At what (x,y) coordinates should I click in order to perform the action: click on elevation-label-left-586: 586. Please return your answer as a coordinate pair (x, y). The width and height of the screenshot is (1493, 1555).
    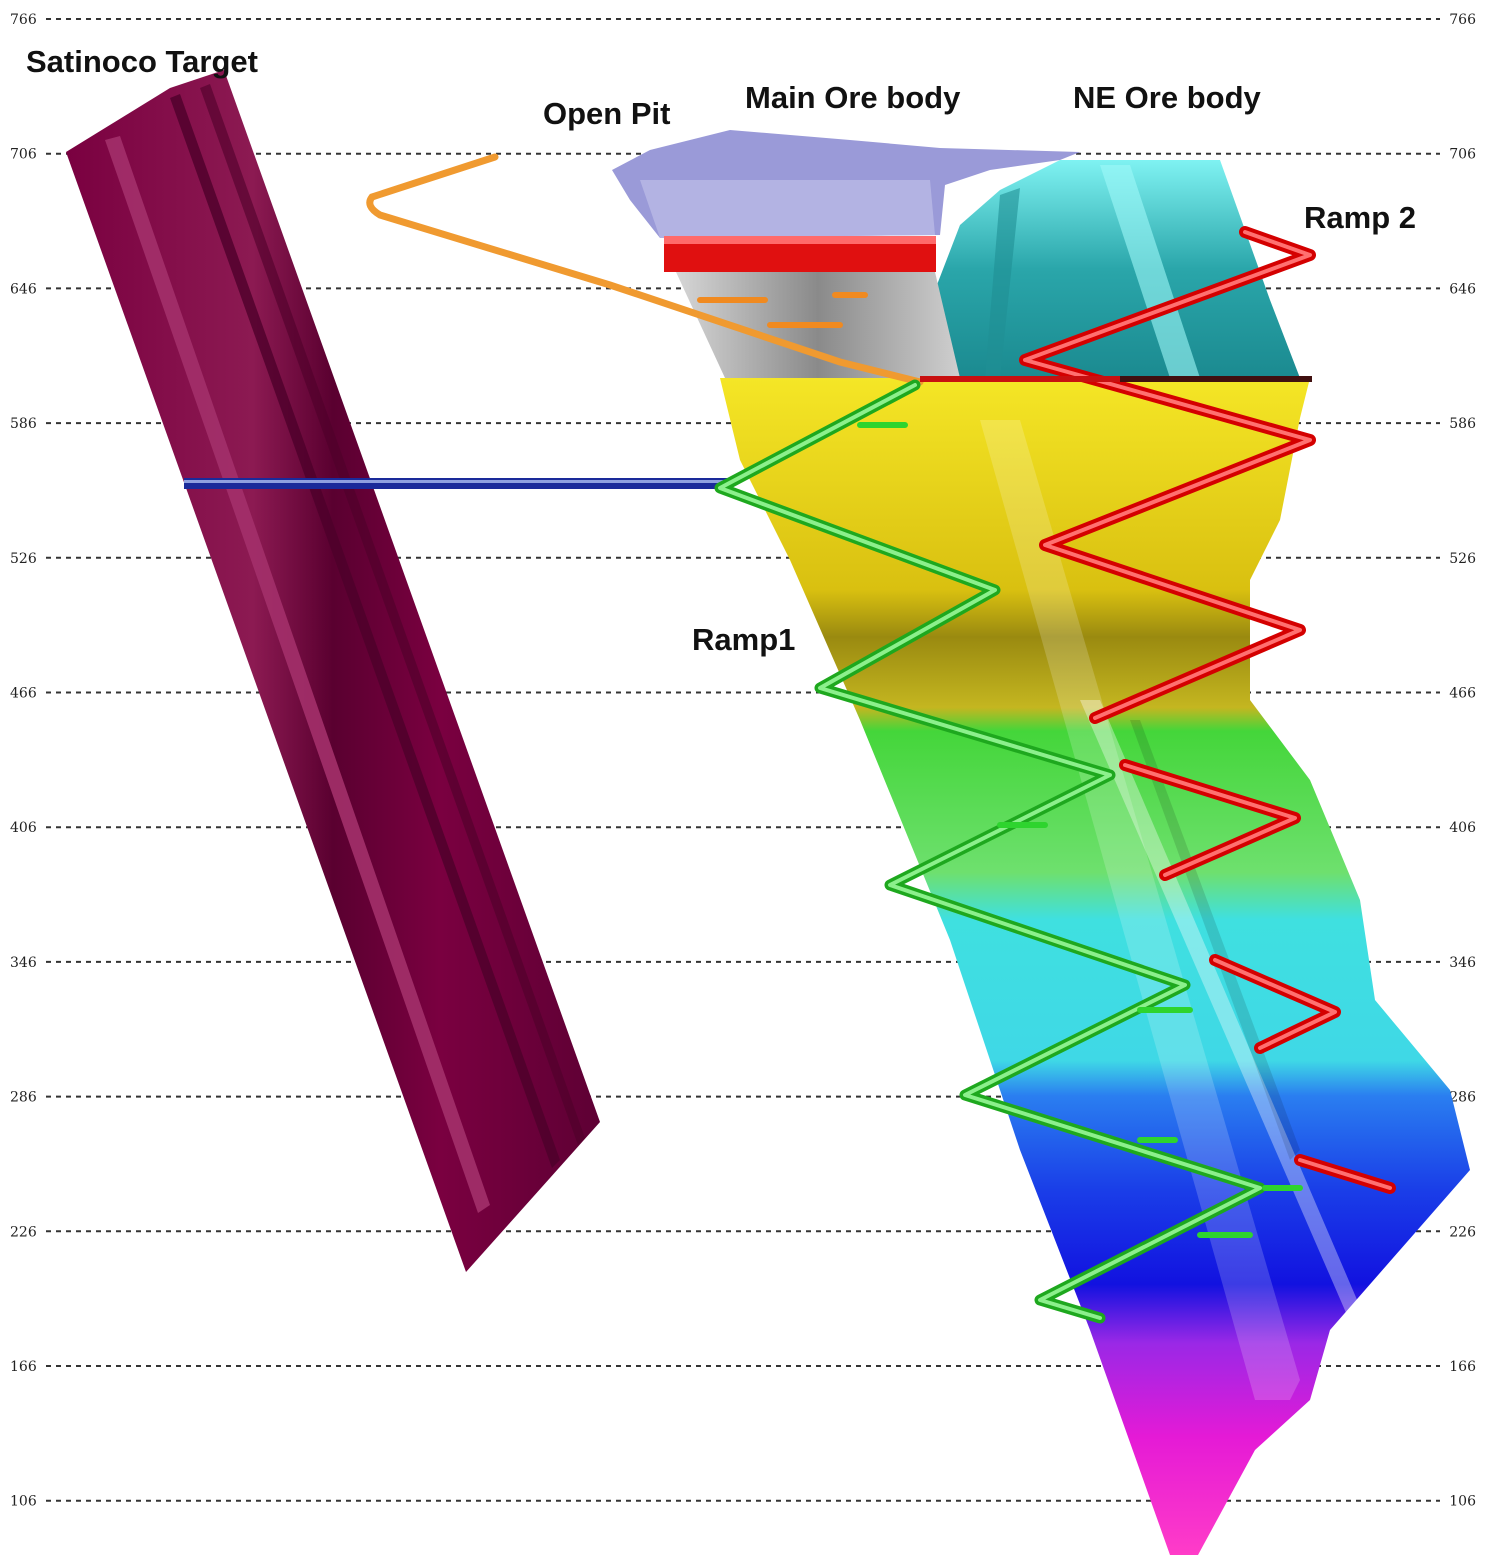
    Looking at the image, I should click on (23, 424).